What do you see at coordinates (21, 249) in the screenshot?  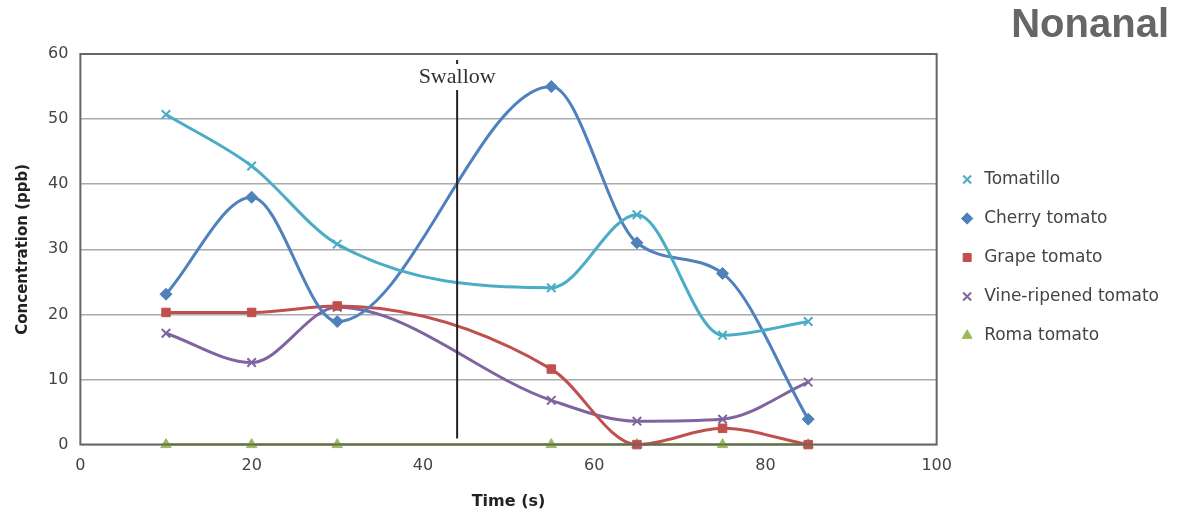 I see `y-axis-title: Concentration (ppb)` at bounding box center [21, 249].